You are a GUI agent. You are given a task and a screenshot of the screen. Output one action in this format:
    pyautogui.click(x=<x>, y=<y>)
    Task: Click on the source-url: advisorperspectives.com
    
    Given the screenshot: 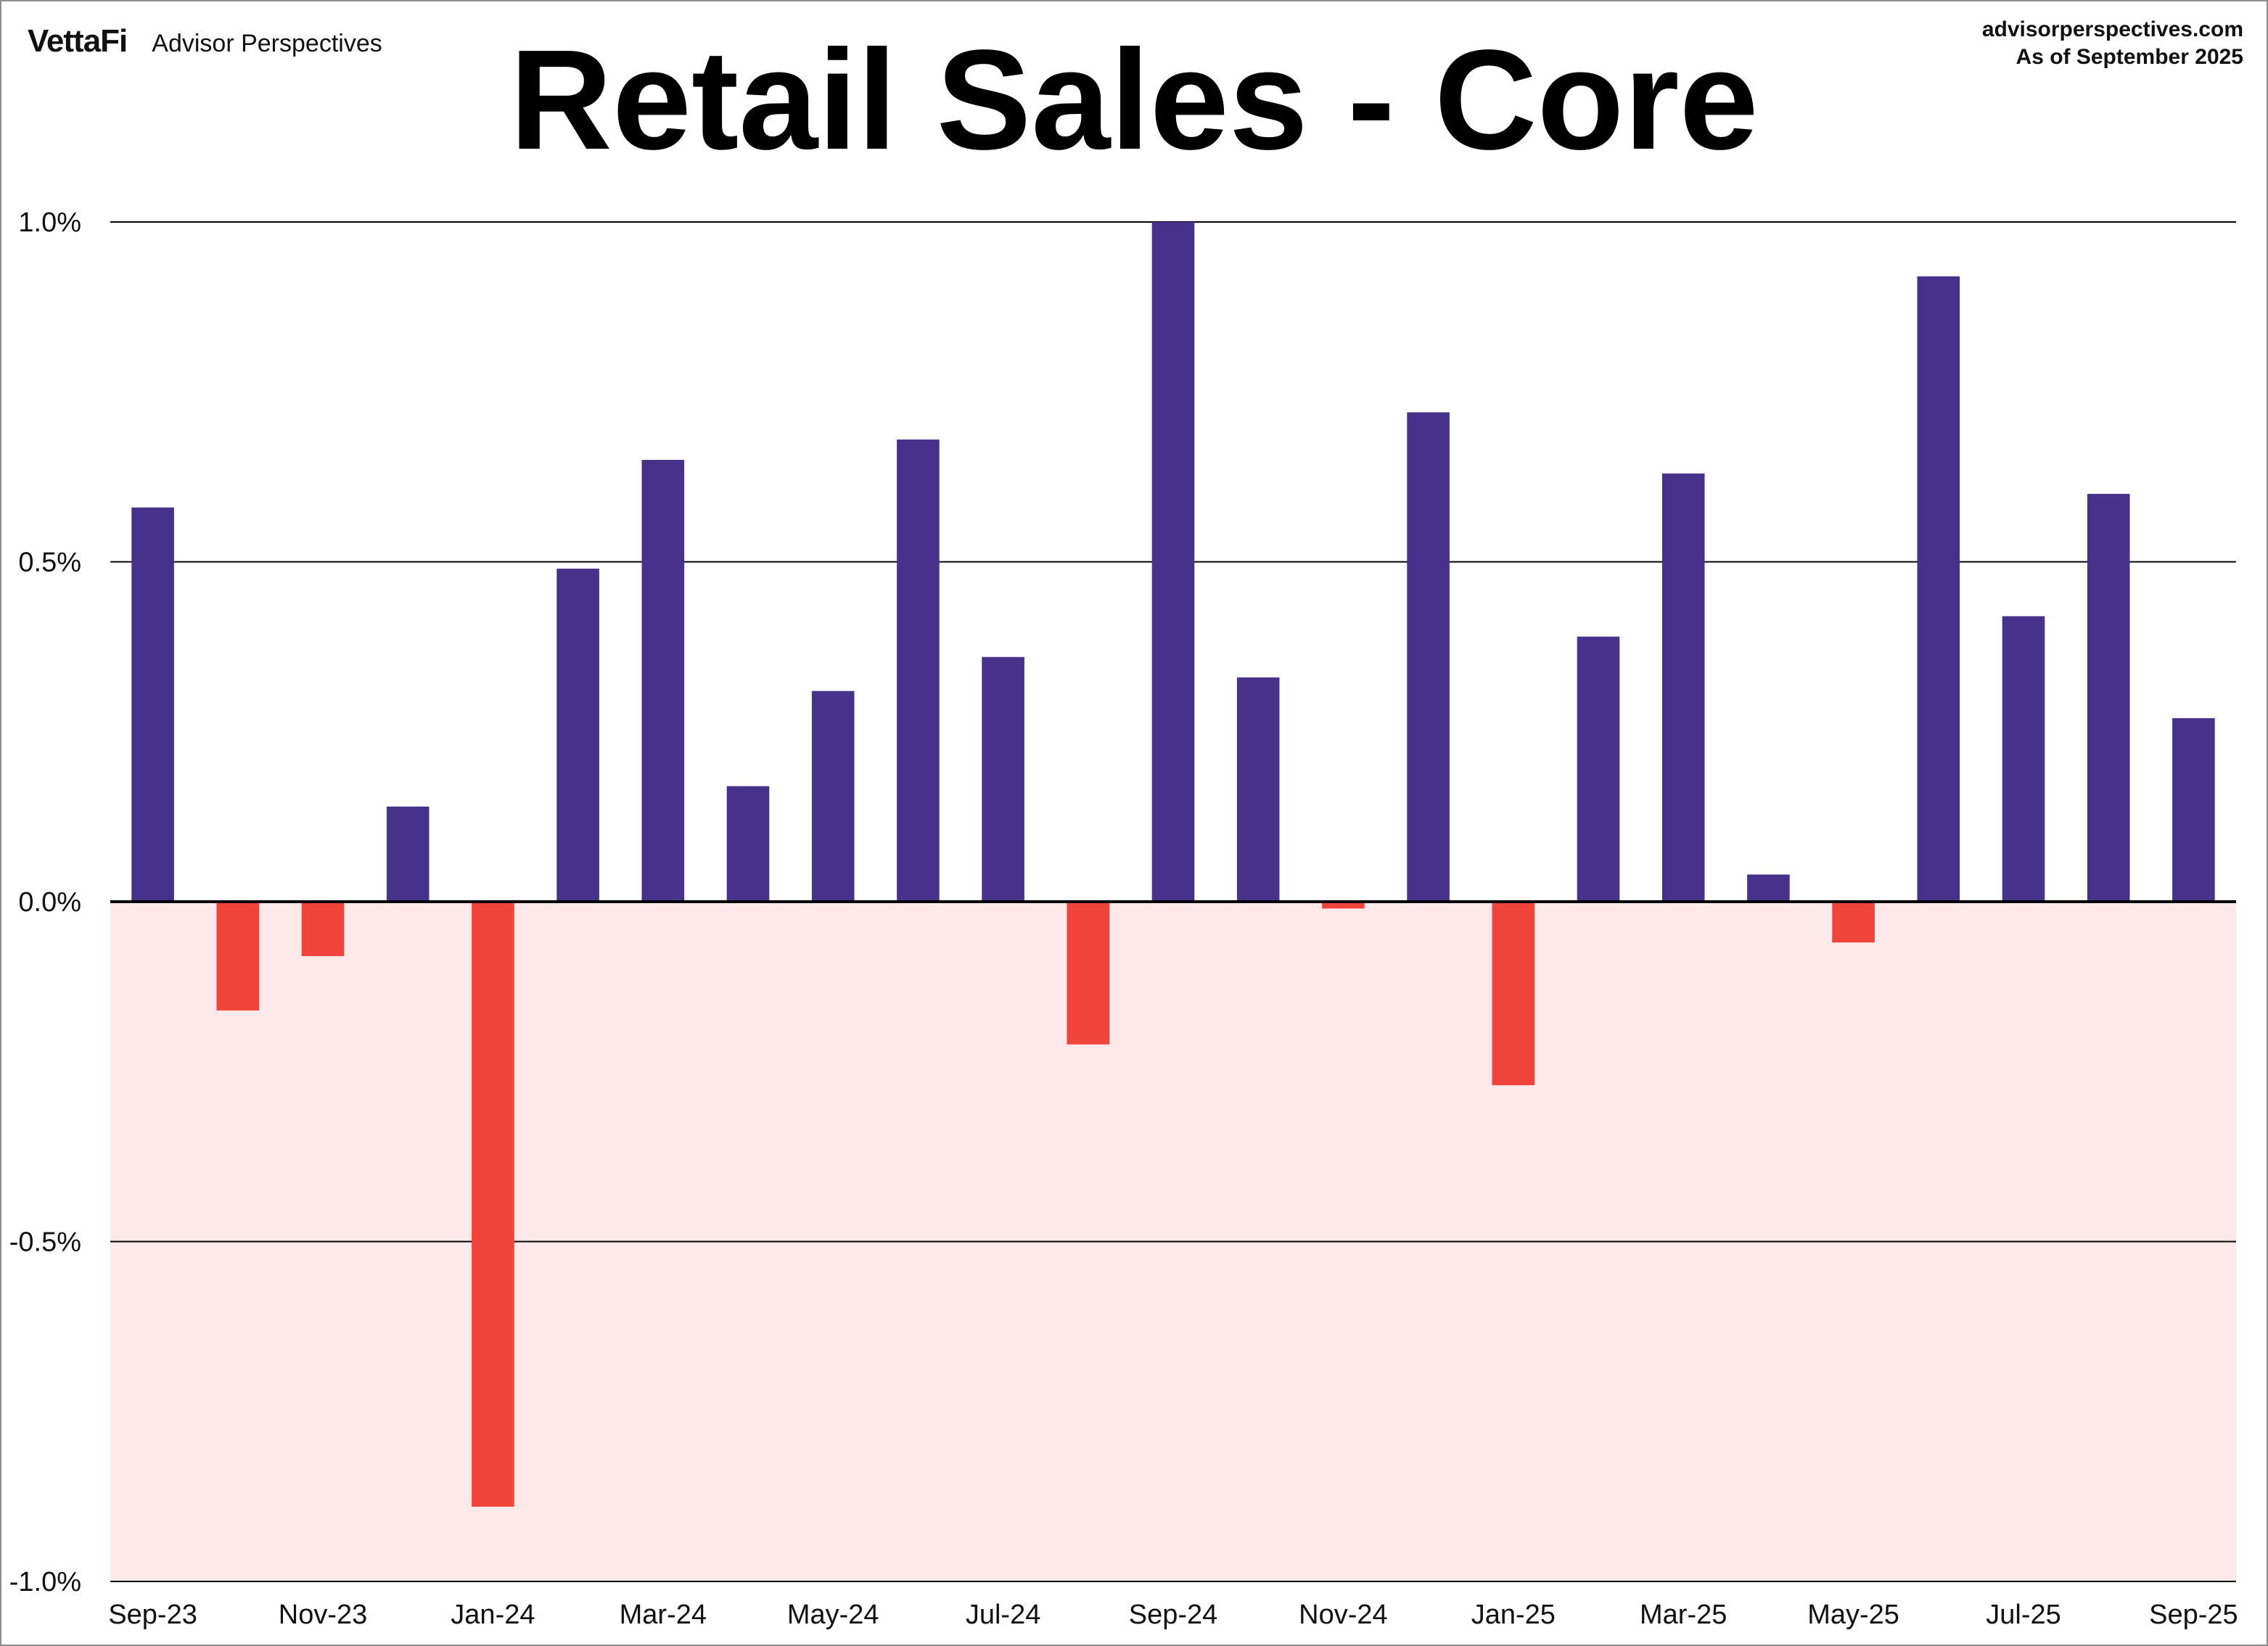 What is the action you would take?
    pyautogui.click(x=2112, y=29)
    